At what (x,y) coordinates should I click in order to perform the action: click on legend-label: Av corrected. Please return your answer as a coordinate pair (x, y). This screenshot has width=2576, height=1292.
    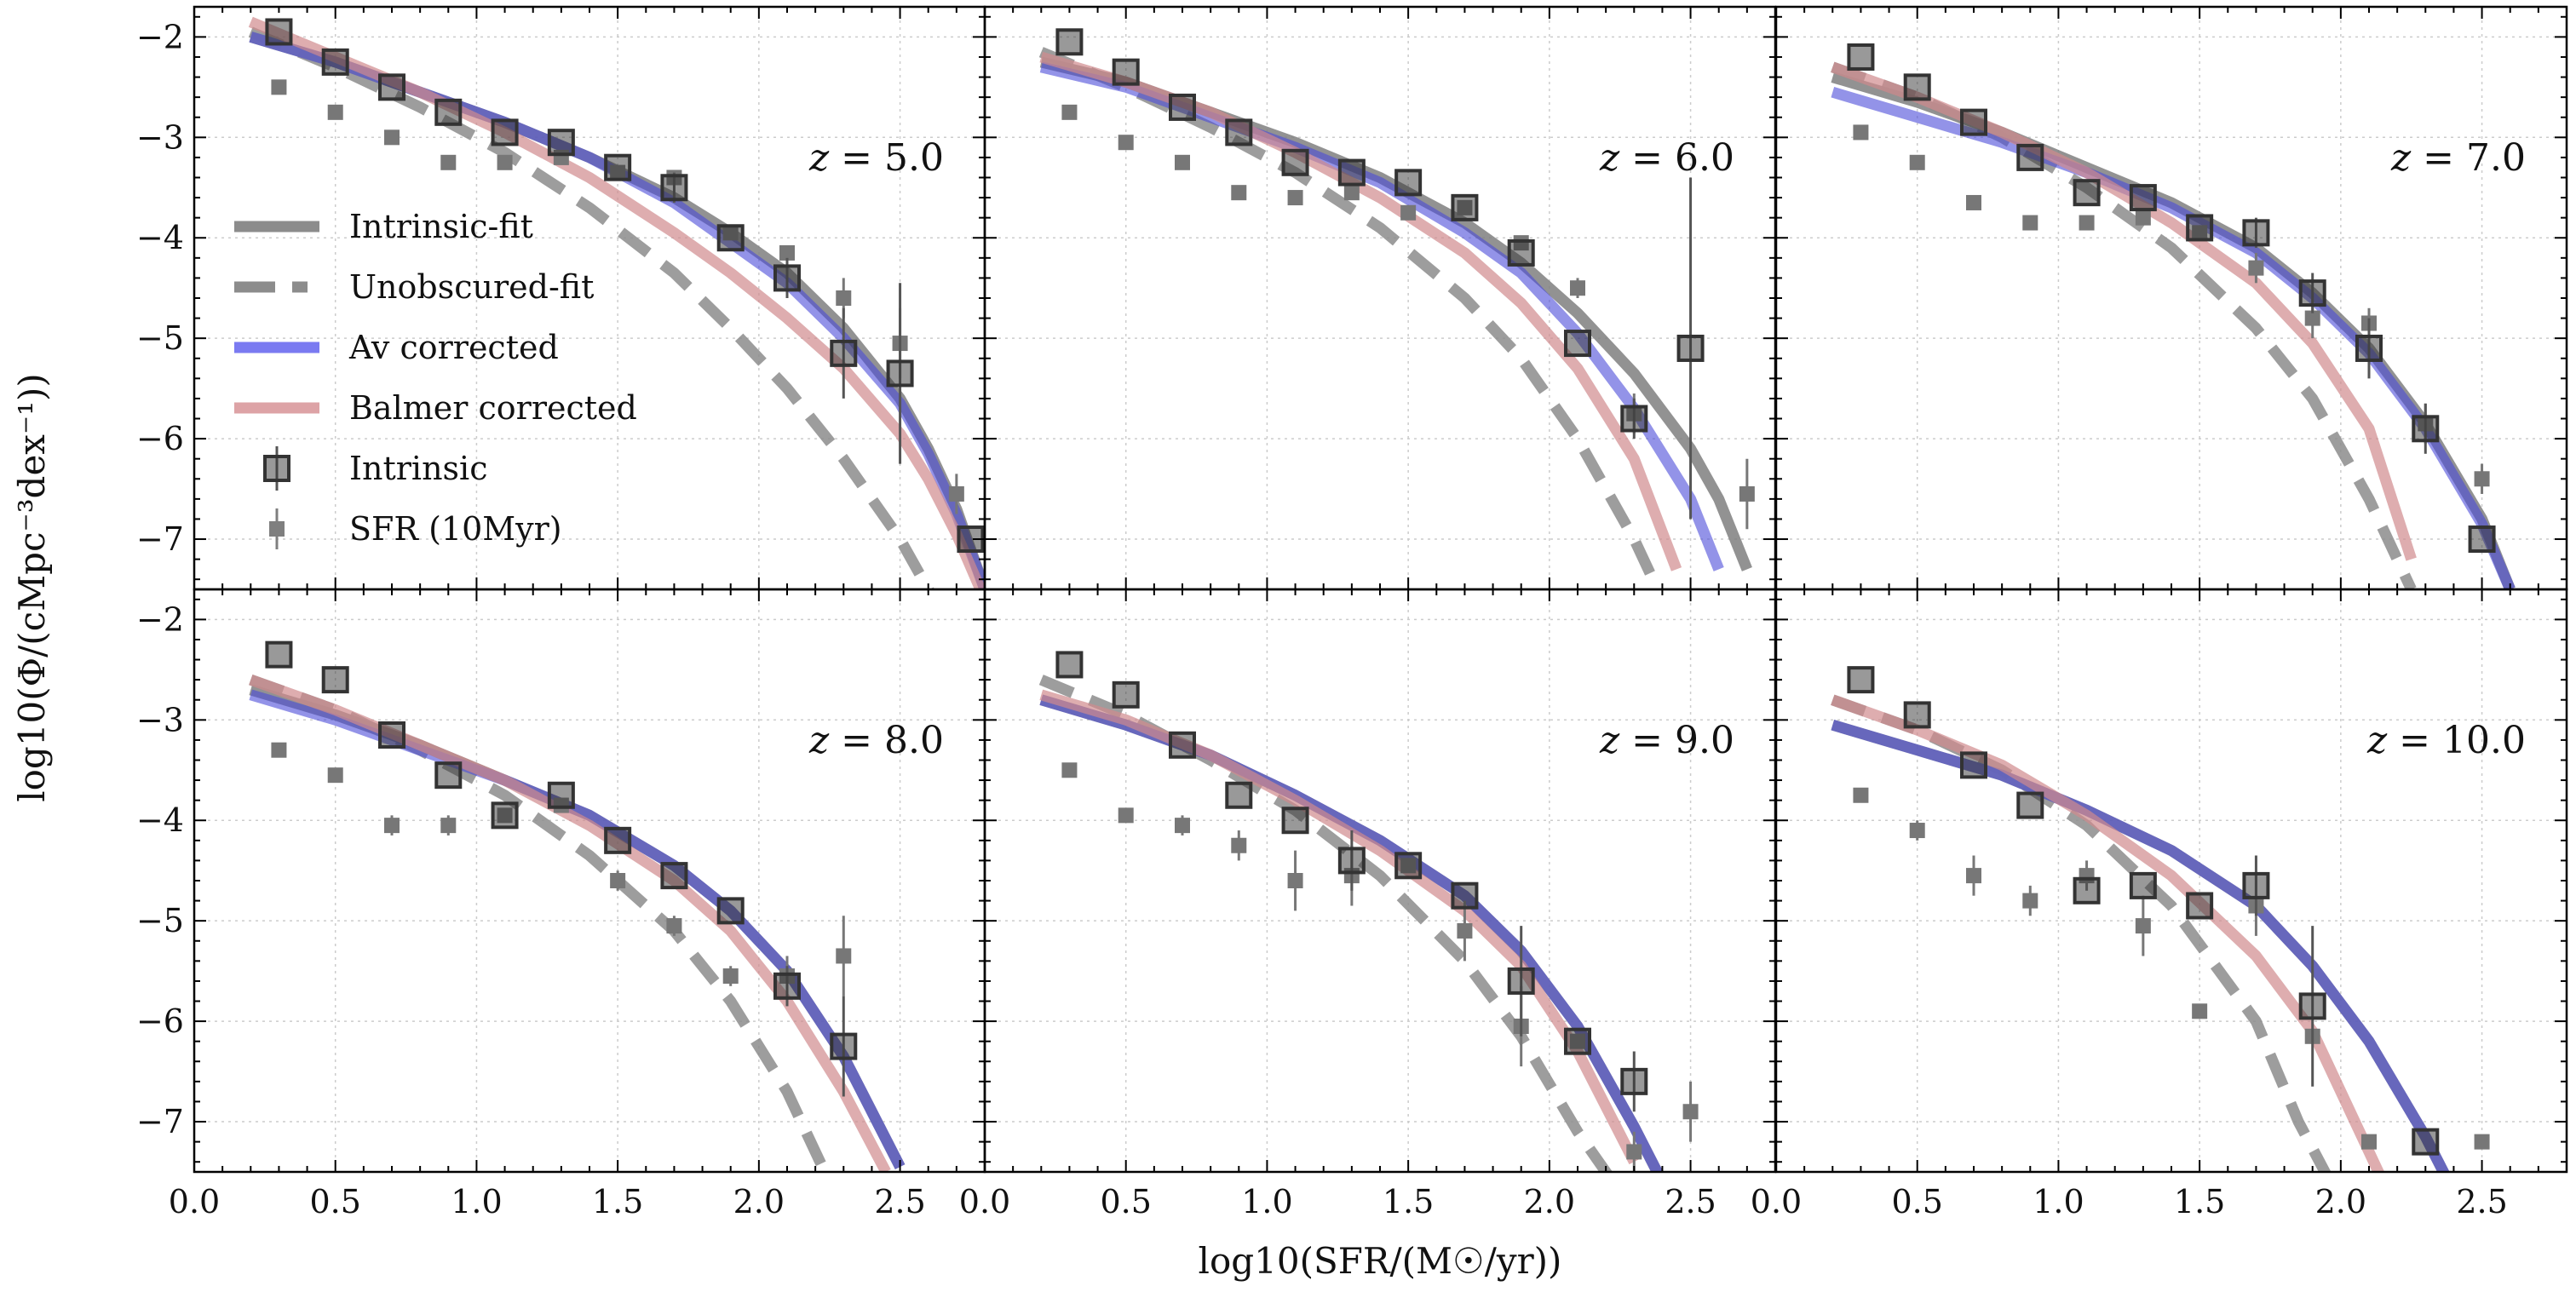
    Looking at the image, I should click on (454, 347).